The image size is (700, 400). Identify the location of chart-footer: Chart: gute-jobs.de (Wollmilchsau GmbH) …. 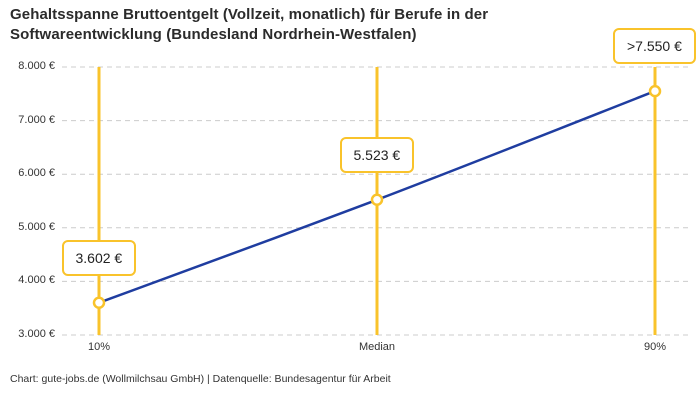
(200, 379).